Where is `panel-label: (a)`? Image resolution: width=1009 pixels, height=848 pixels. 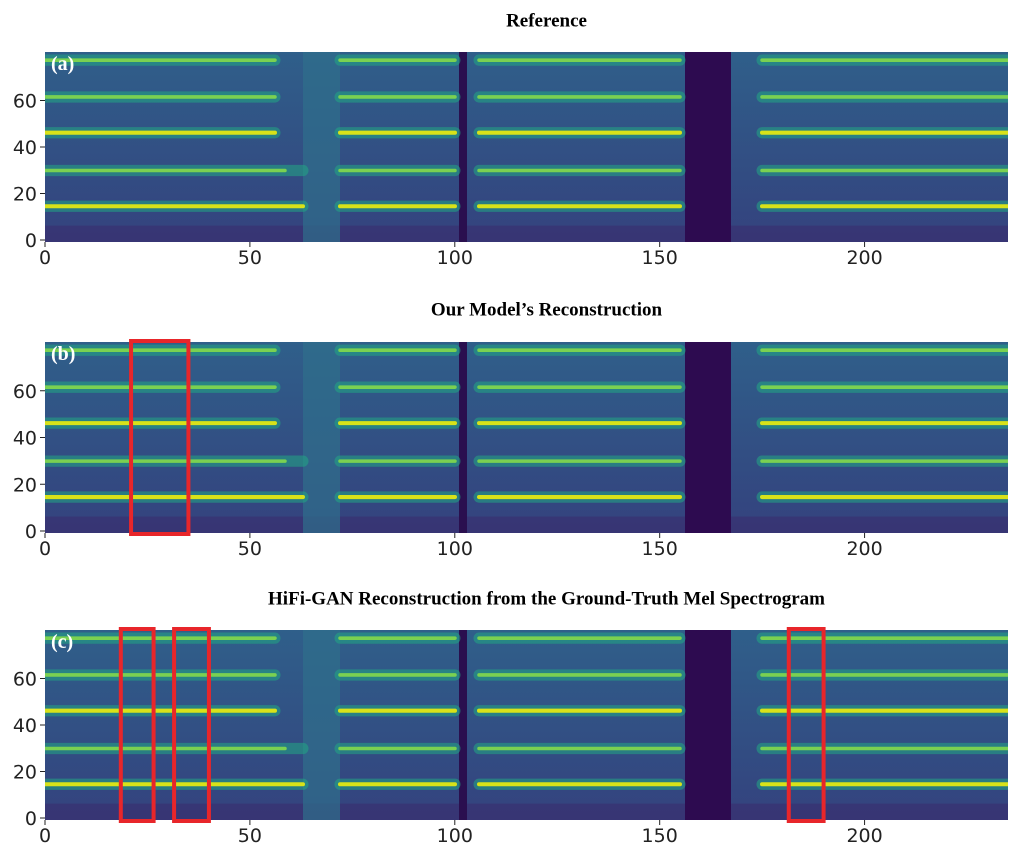 panel-label: (a) is located at coordinates (62, 64).